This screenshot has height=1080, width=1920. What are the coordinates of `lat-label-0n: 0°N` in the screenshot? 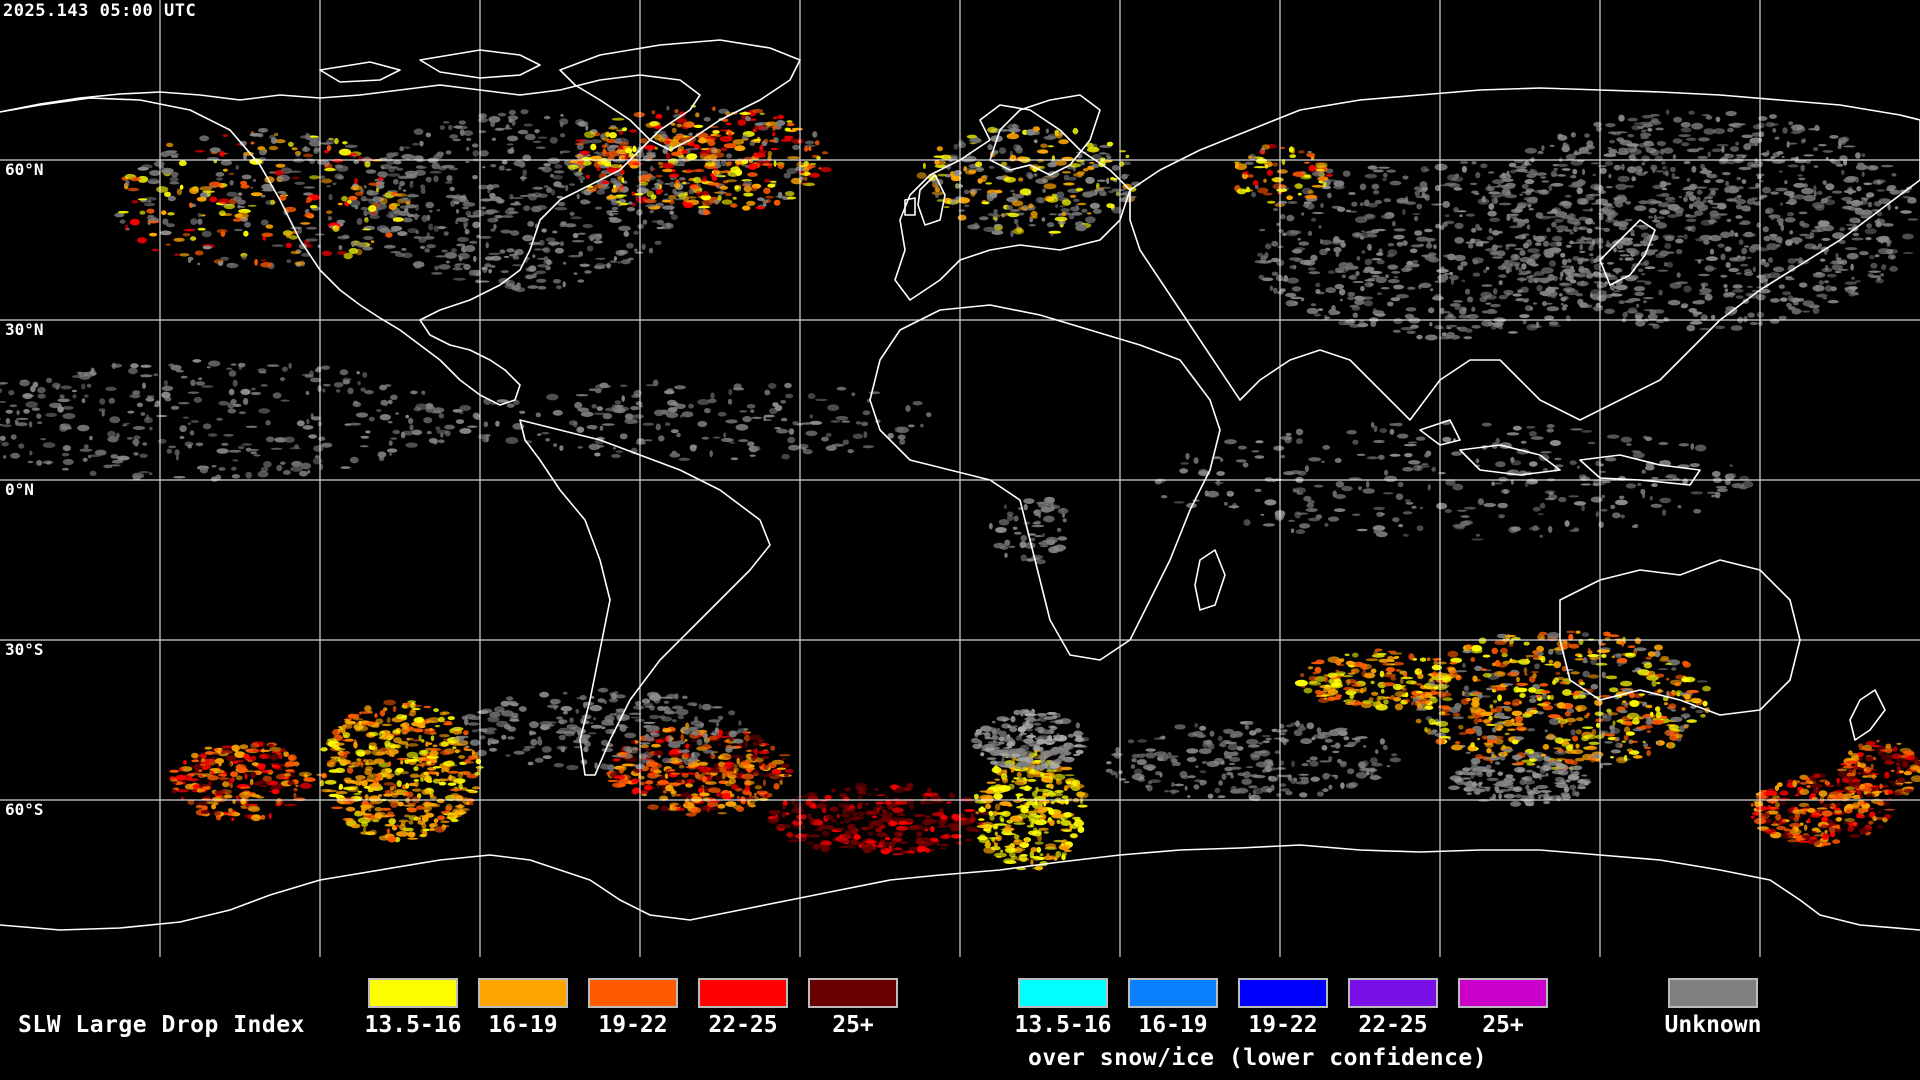 It's located at (19, 489).